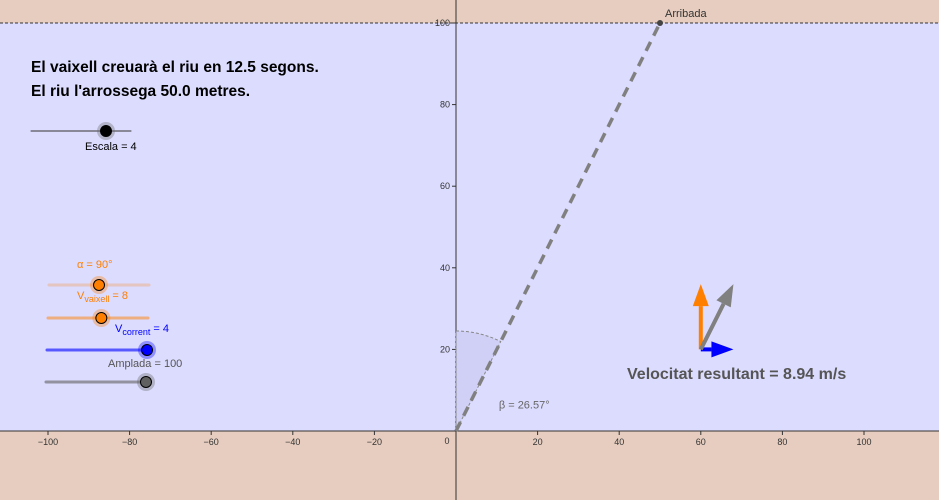 Image resolution: width=939 pixels, height=500 pixels. What do you see at coordinates (445, 268) in the screenshot?
I see `y-tick-label: 40` at bounding box center [445, 268].